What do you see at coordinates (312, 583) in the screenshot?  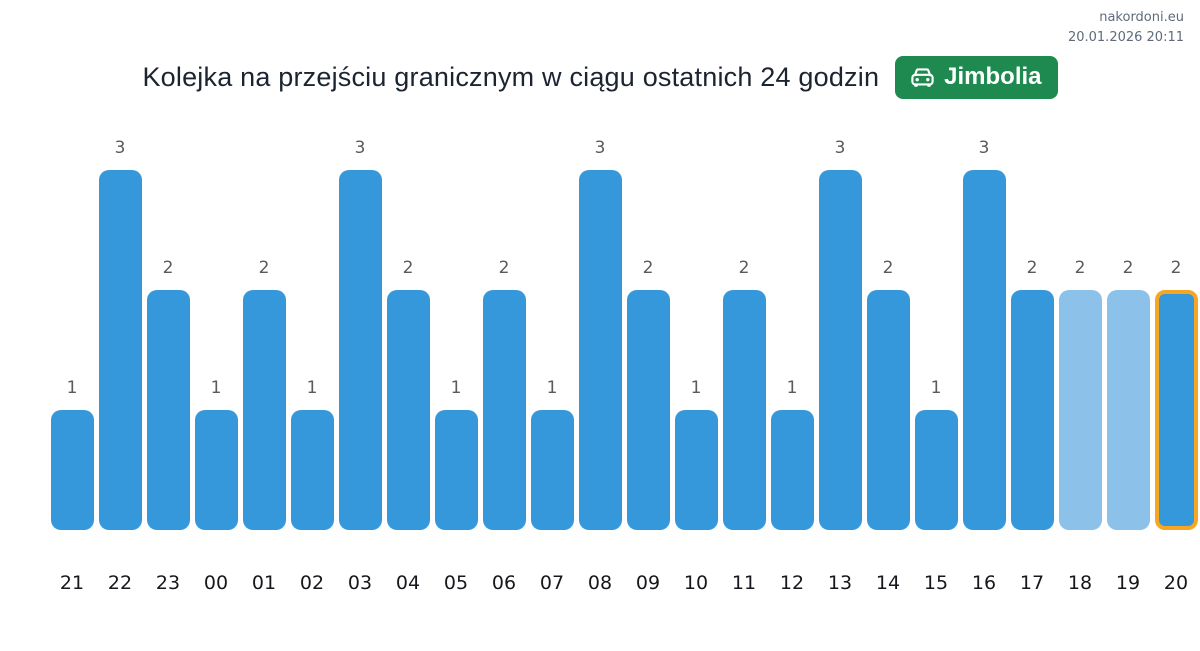 I see `x-axis-label: 02` at bounding box center [312, 583].